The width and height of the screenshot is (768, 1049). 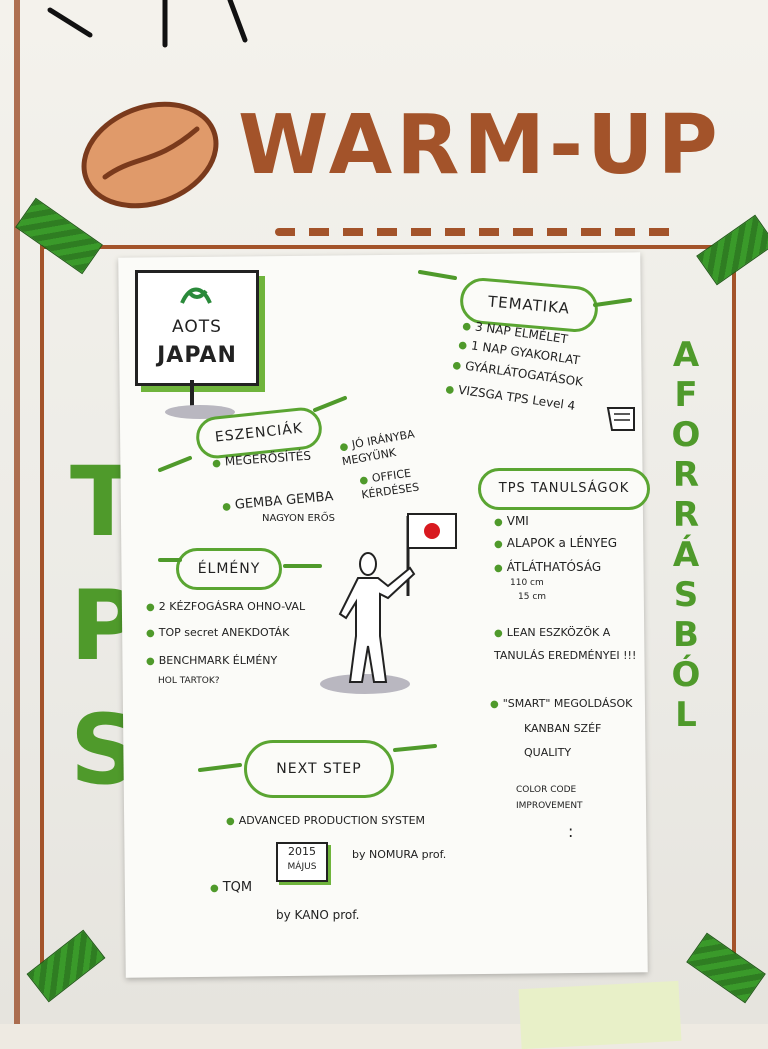 I want to click on forrasbol-vertical-label: A FORRÁSBÓL, so click(x=686, y=535).